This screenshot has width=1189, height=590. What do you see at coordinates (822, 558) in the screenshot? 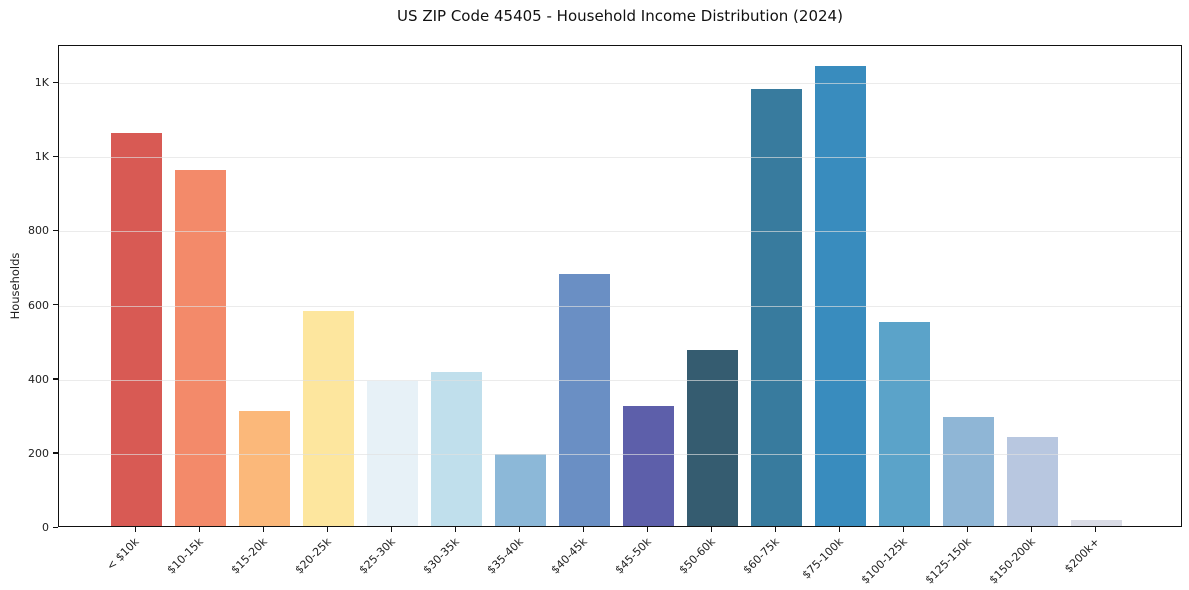
I see `x-tick-label-75-100k: $75-100k` at bounding box center [822, 558].